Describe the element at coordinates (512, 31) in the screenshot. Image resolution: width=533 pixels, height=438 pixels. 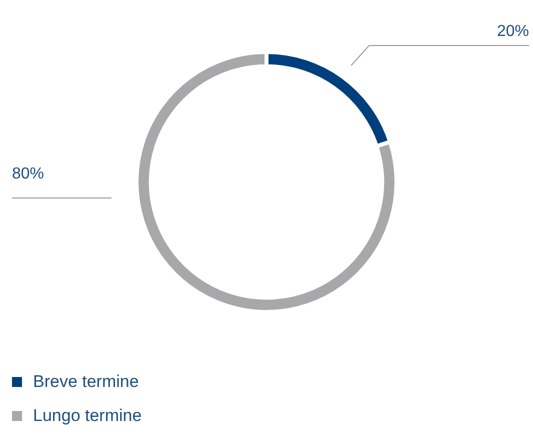
I see `data-label: 20%` at that location.